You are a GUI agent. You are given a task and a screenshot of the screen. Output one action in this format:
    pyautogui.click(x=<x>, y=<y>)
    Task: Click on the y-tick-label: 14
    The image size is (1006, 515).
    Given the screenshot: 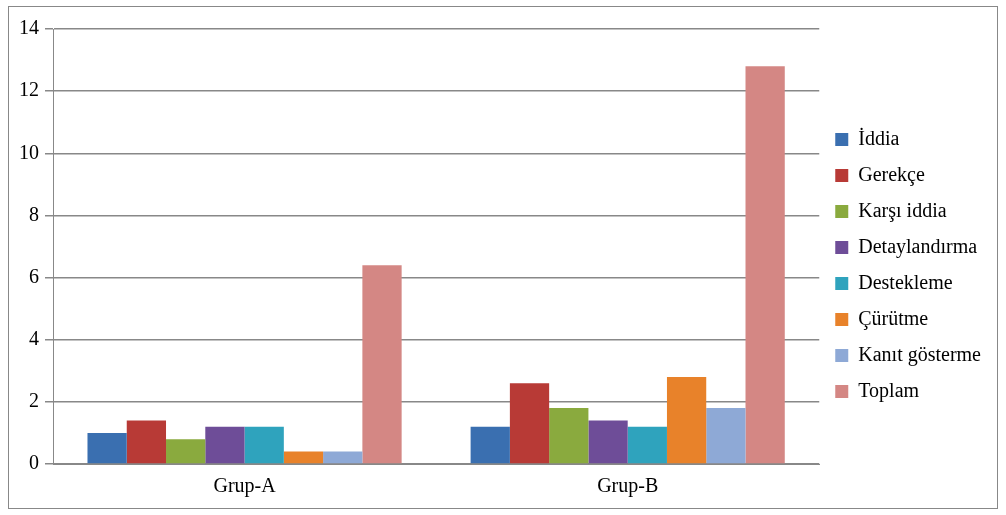 What is the action you would take?
    pyautogui.click(x=29, y=27)
    